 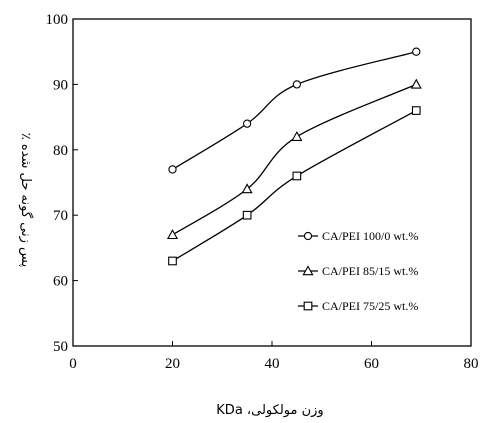 What do you see at coordinates (60, 216) in the screenshot?
I see `y-tick-label-2: 70` at bounding box center [60, 216].